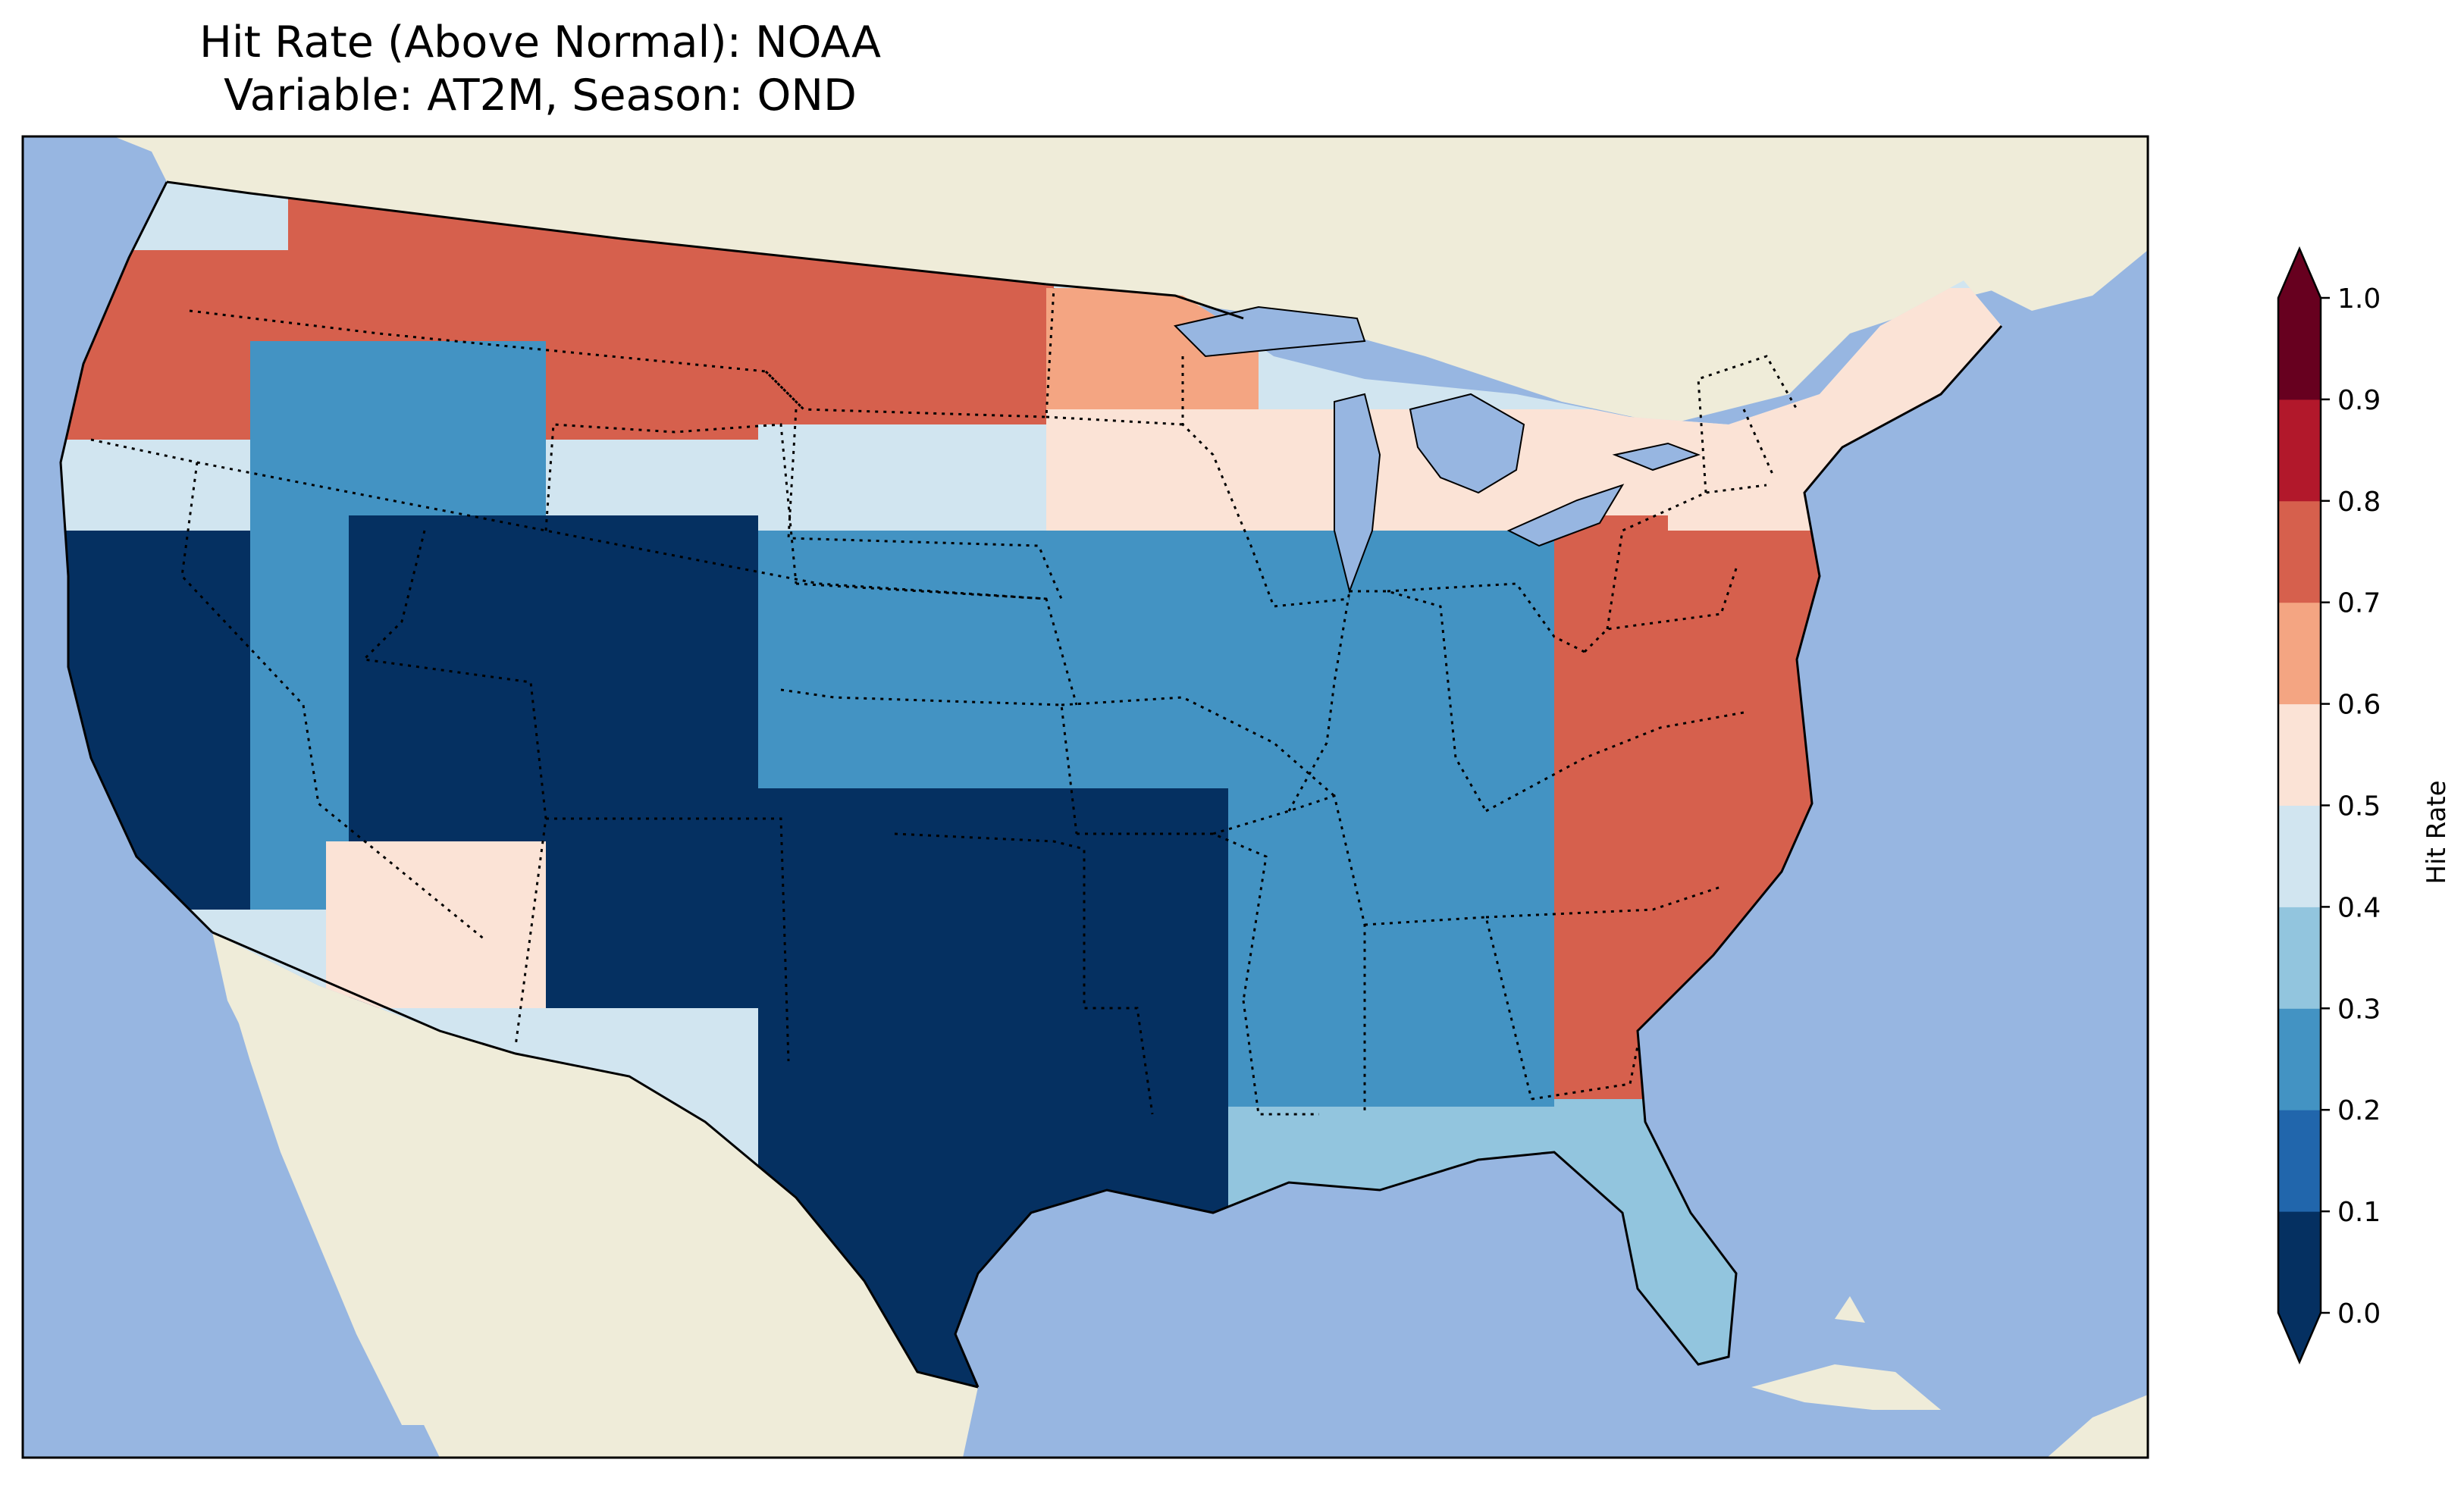  Describe the element at coordinates (2359, 299) in the screenshot. I see `colorbar-tick-label: 1.0` at that location.